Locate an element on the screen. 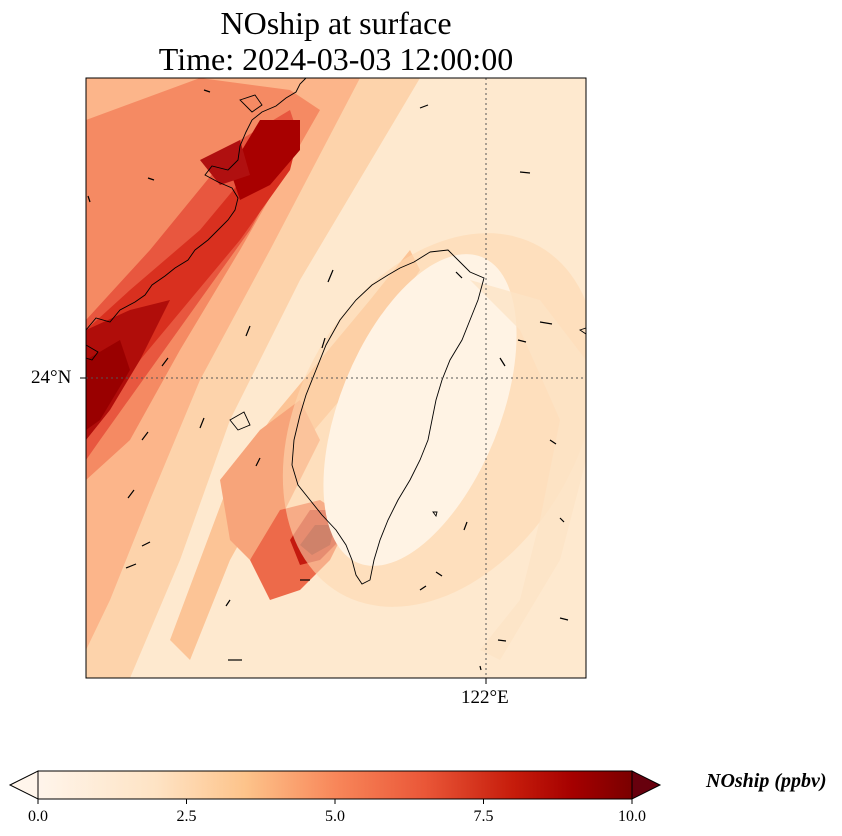  colorbar-extend-low is located at coordinates (23, 785).